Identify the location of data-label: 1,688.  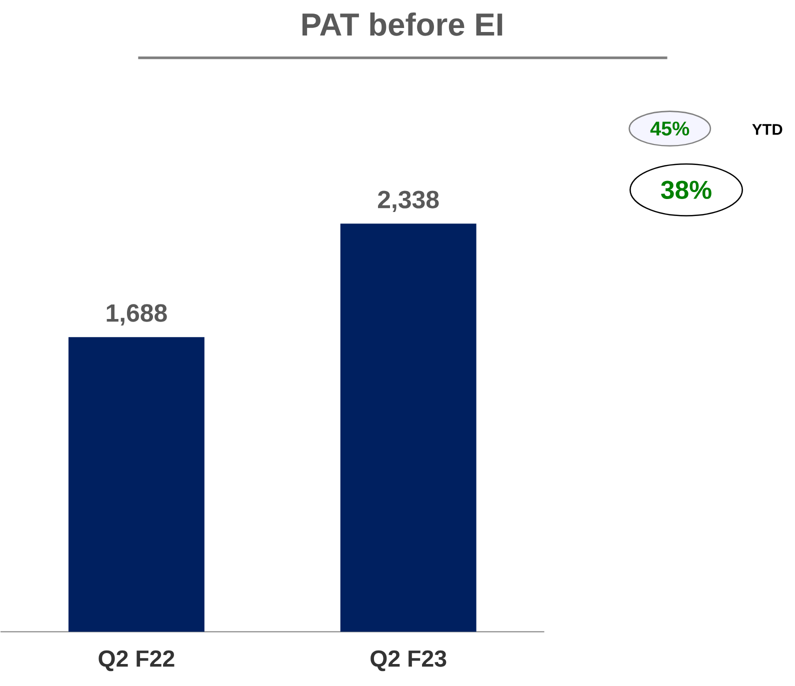
(136, 315).